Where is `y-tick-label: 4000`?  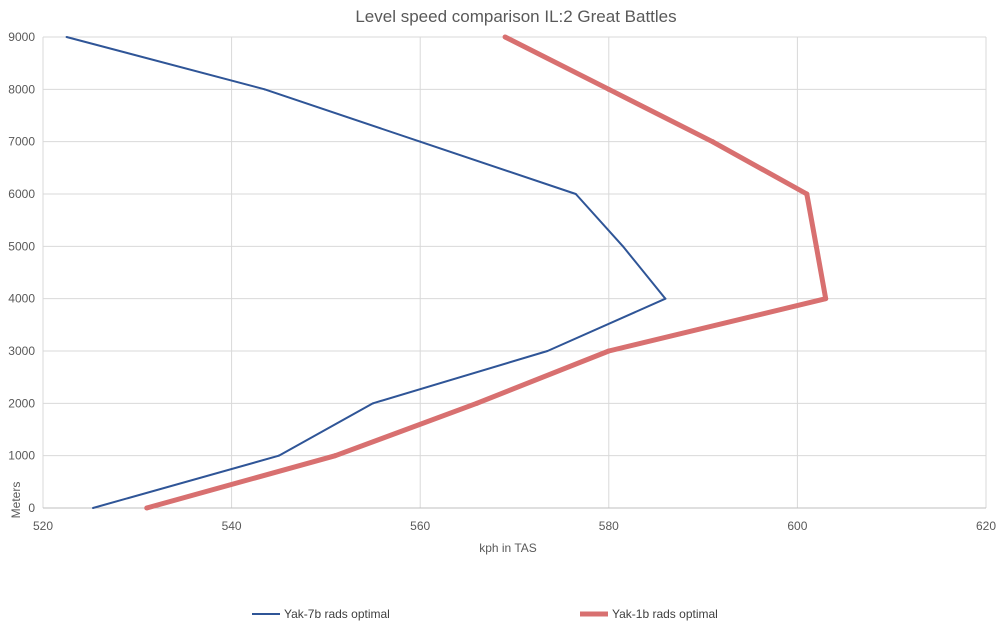 y-tick-label: 4000 is located at coordinates (21, 299).